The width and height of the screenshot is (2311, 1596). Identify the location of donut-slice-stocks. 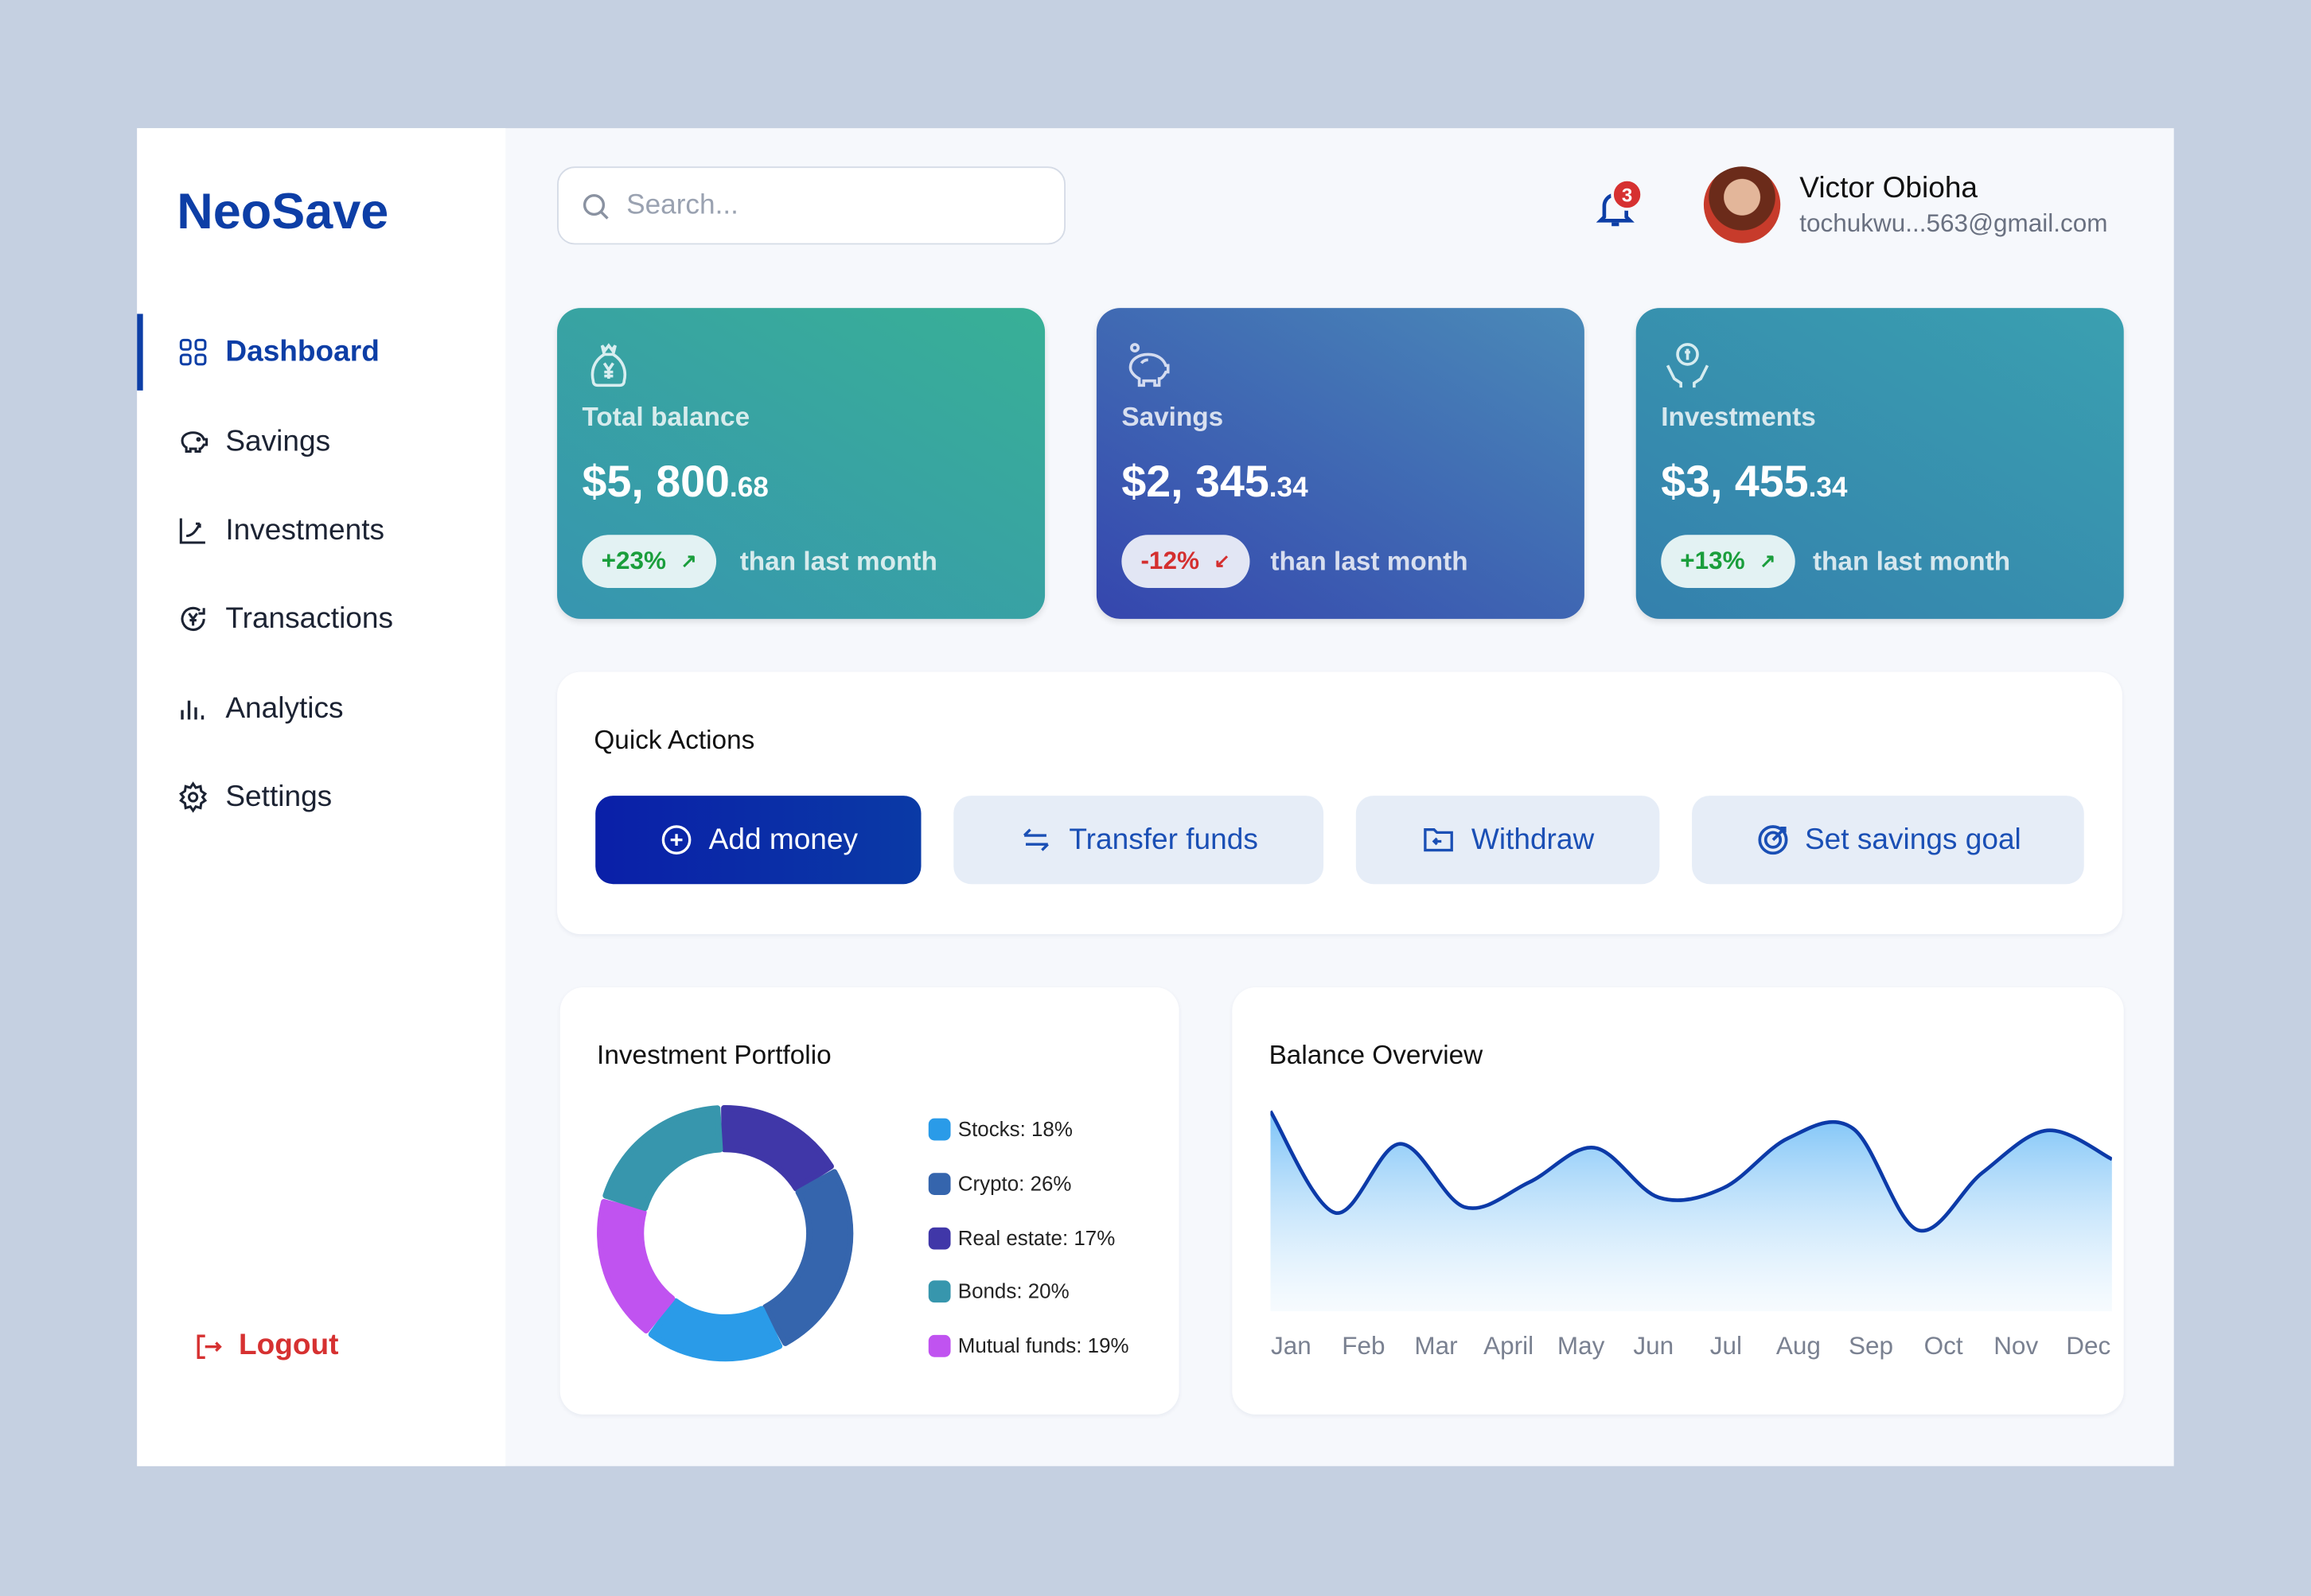
(715, 1330).